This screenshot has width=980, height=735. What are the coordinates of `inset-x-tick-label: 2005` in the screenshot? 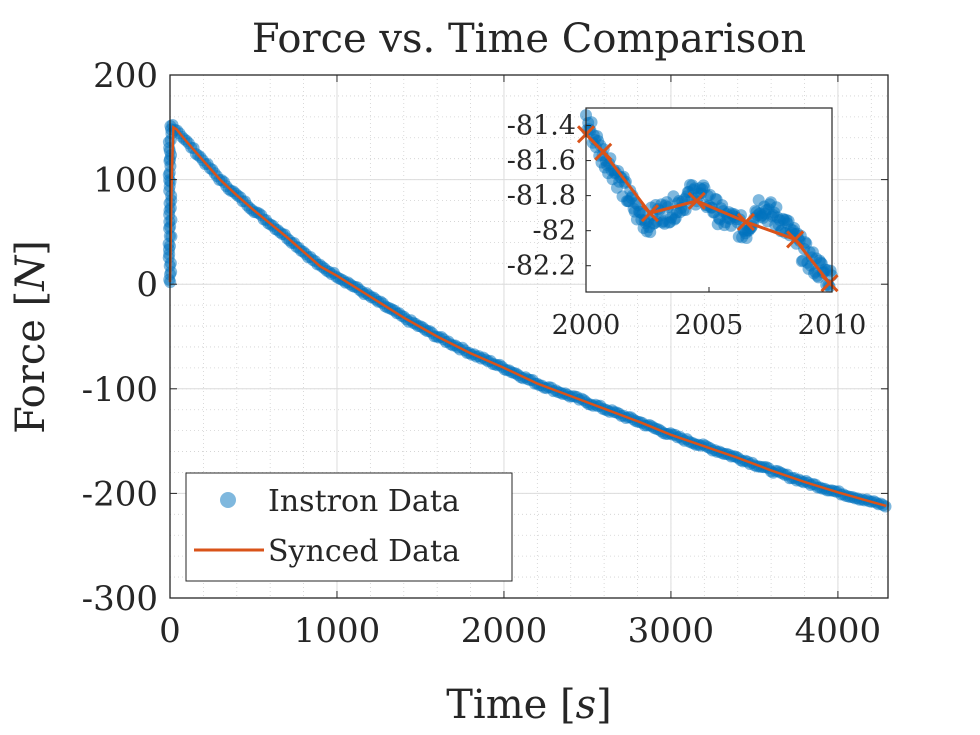 It's located at (709, 325).